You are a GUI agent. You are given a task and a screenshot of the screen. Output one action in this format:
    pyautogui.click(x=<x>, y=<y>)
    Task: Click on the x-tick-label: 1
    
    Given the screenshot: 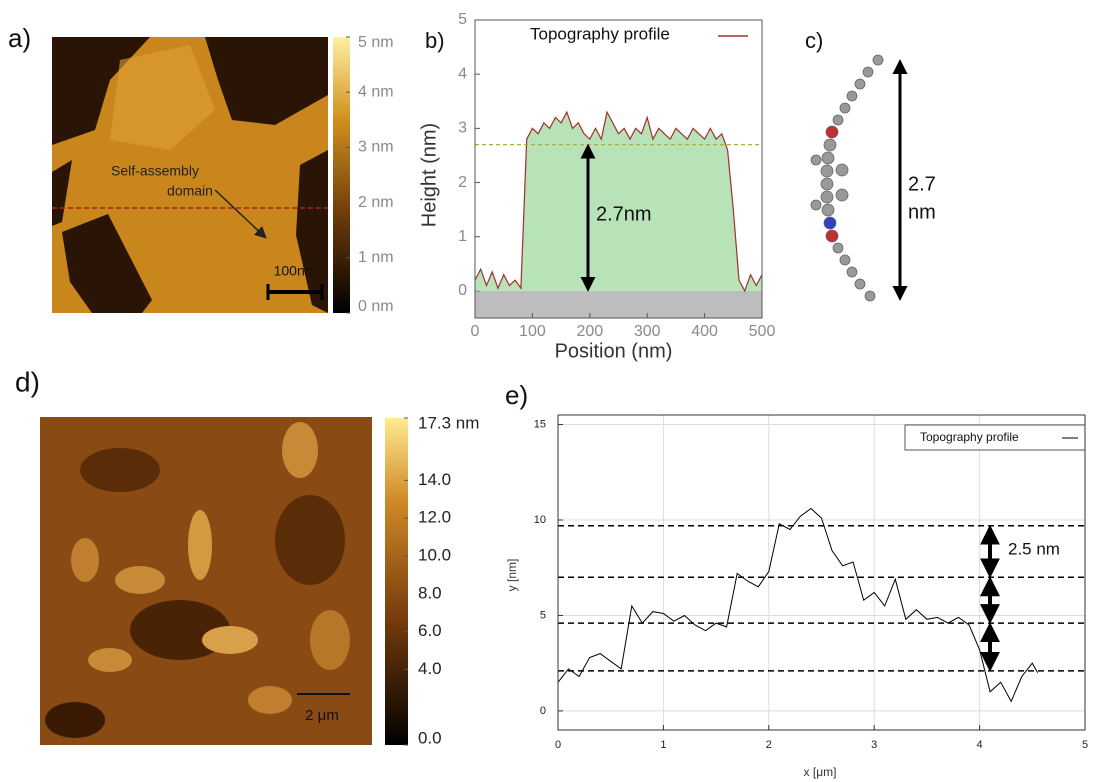 What is the action you would take?
    pyautogui.click(x=663, y=745)
    